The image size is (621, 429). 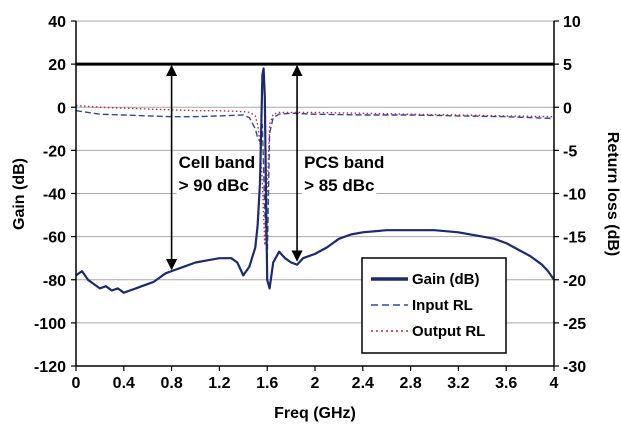 What do you see at coordinates (446, 279) in the screenshot?
I see `legend-label-gain: Gain (dB)` at bounding box center [446, 279].